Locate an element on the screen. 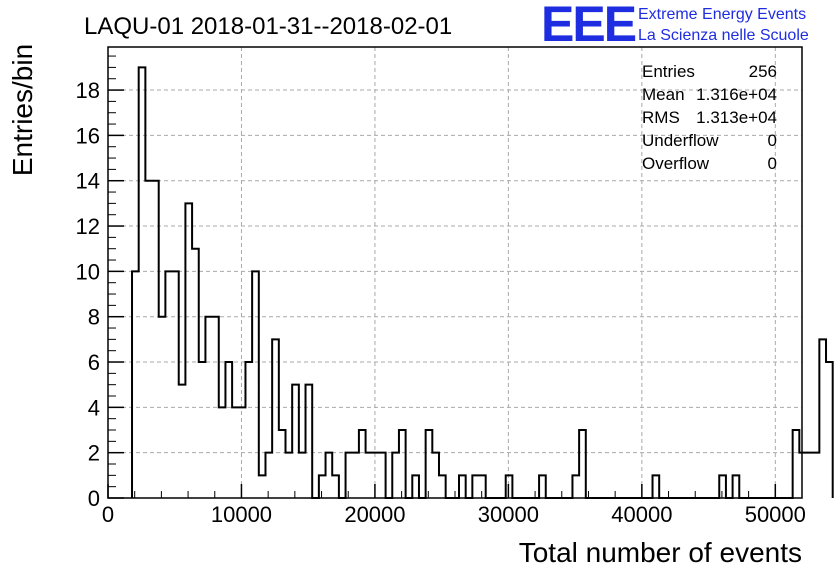  y-tick-label: 16 is located at coordinates (88, 135).